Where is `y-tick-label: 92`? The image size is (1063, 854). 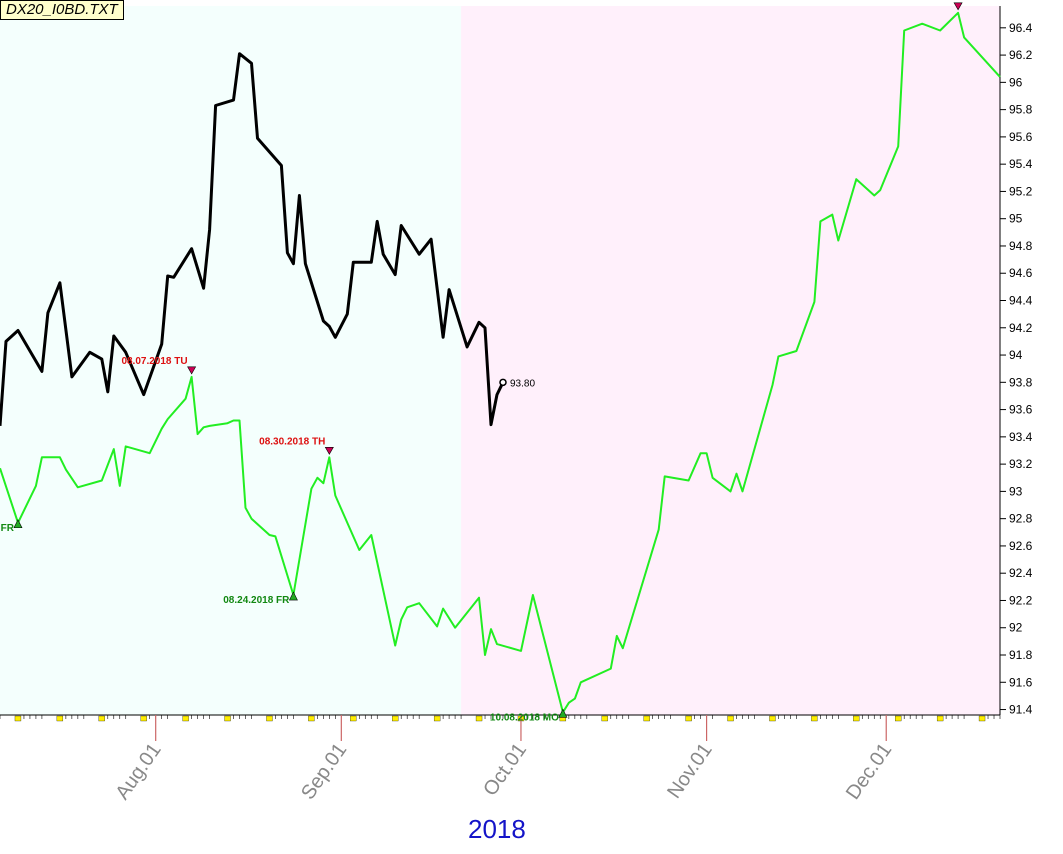
y-tick-label: 92 is located at coordinates (1016, 628).